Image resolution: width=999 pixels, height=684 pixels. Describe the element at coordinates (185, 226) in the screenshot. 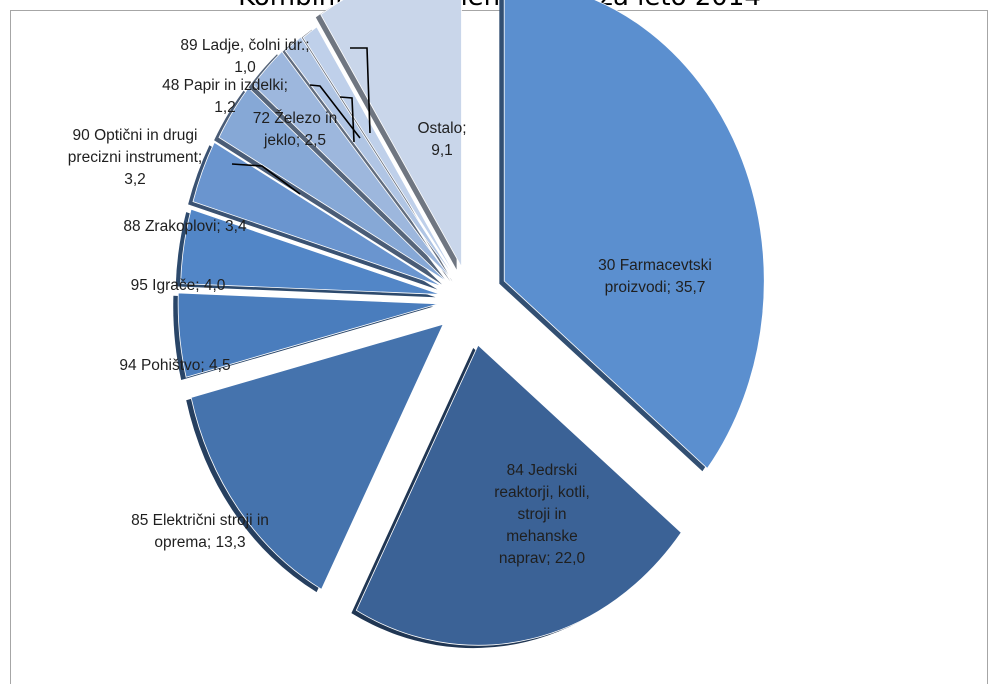

I see `slice-label: 88 Zrakoplovi; 3,4` at that location.